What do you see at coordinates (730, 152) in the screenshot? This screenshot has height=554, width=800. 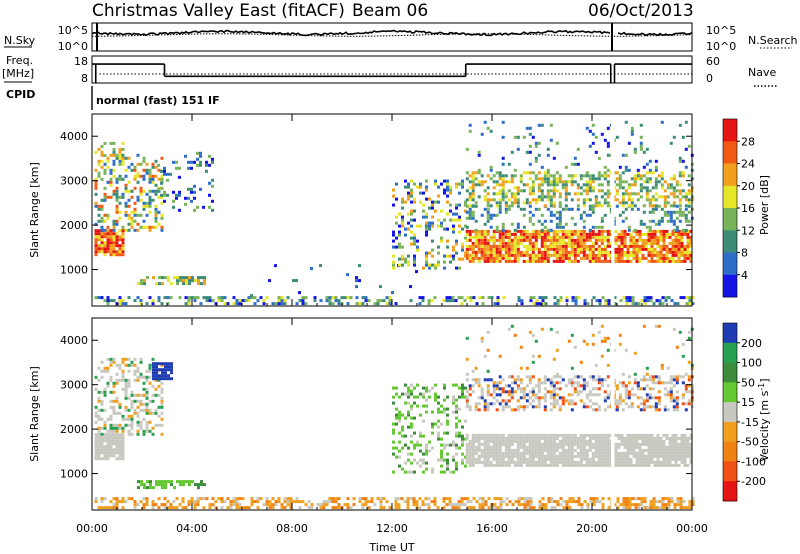 I see `colorbar-segment` at bounding box center [730, 152].